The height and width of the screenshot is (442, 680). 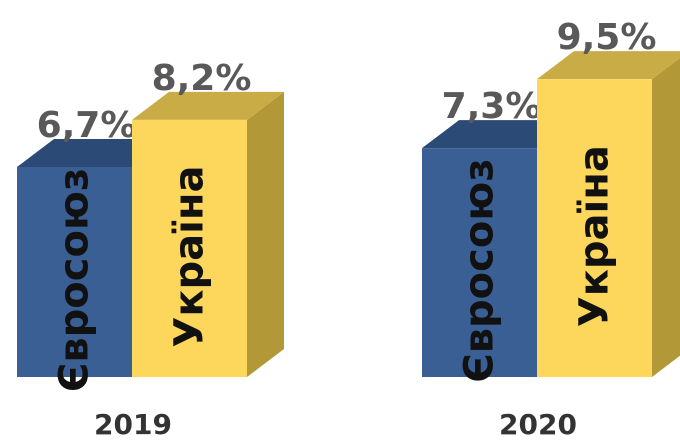 What do you see at coordinates (607, 37) in the screenshot?
I see `value-label: 9,5%` at bounding box center [607, 37].